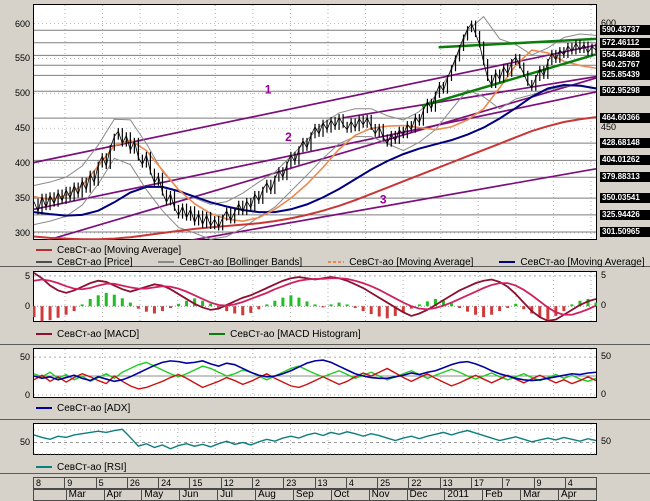  I want to click on day-axis-cell: 23, so click(299, 483).